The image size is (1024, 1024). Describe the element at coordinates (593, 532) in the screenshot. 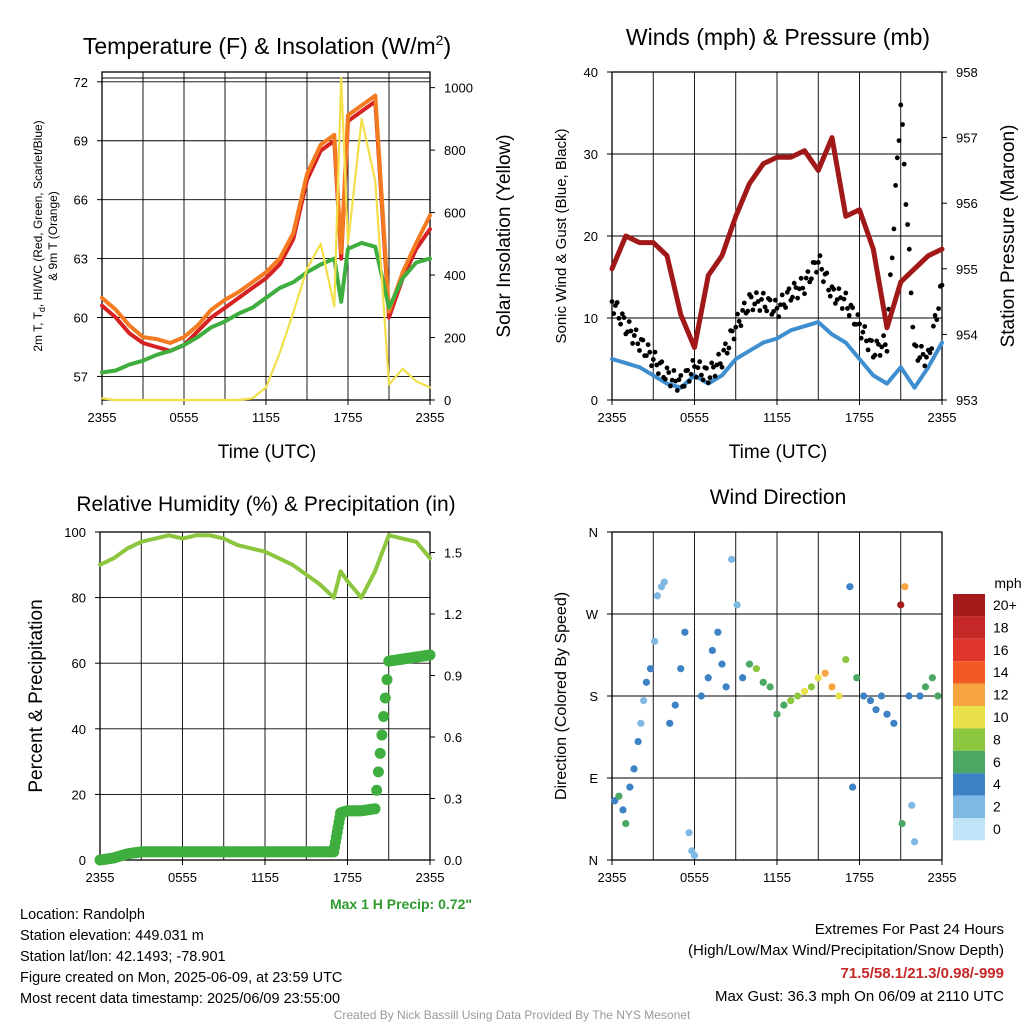

I see `y-tick-label: N` at that location.